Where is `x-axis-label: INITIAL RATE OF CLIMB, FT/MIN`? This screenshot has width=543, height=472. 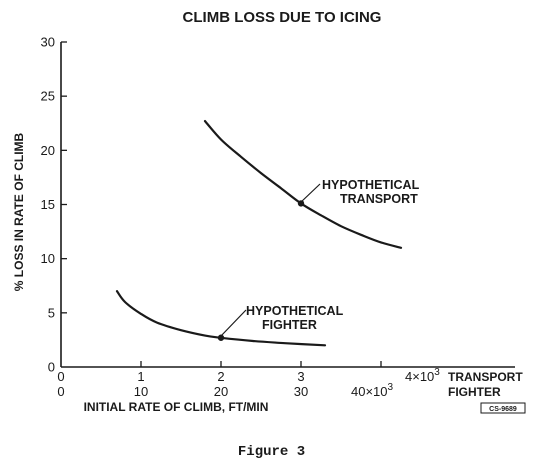
x-axis-label: INITIAL RATE OF CLIMB, FT/MIN is located at coordinates (176, 407).